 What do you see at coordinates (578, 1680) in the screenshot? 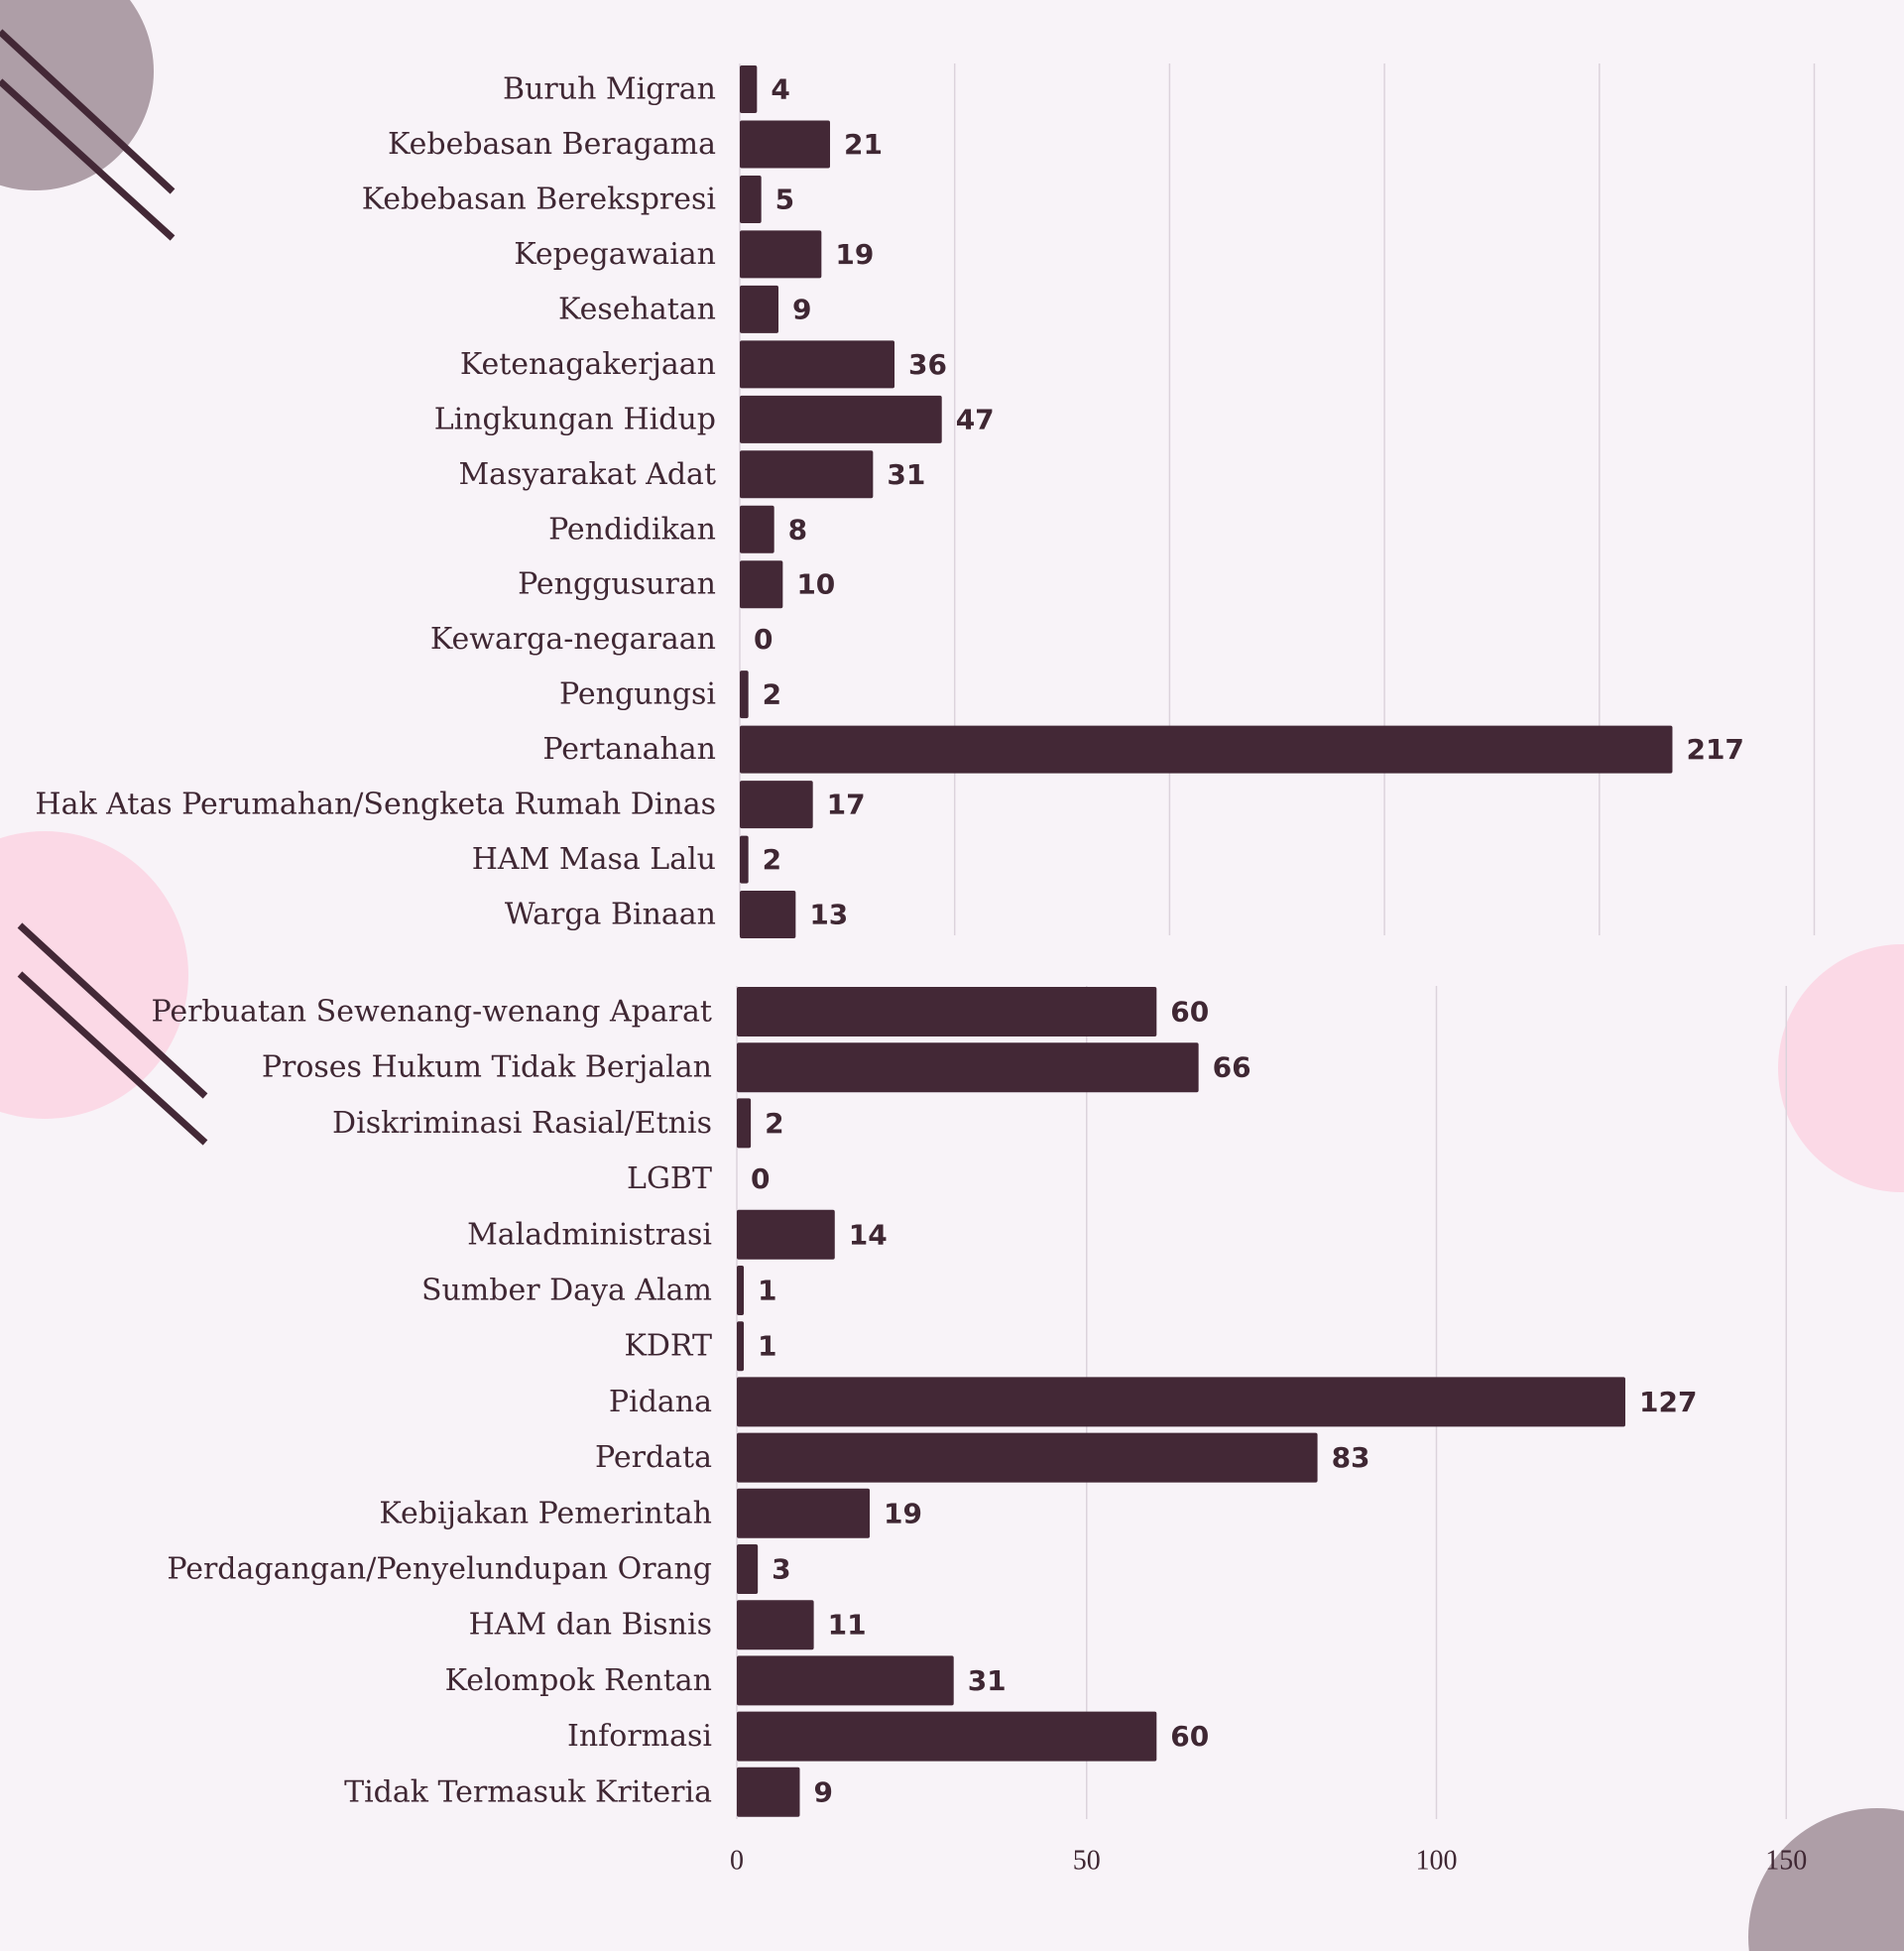
I see `category-label: Kelompok Rentan` at bounding box center [578, 1680].